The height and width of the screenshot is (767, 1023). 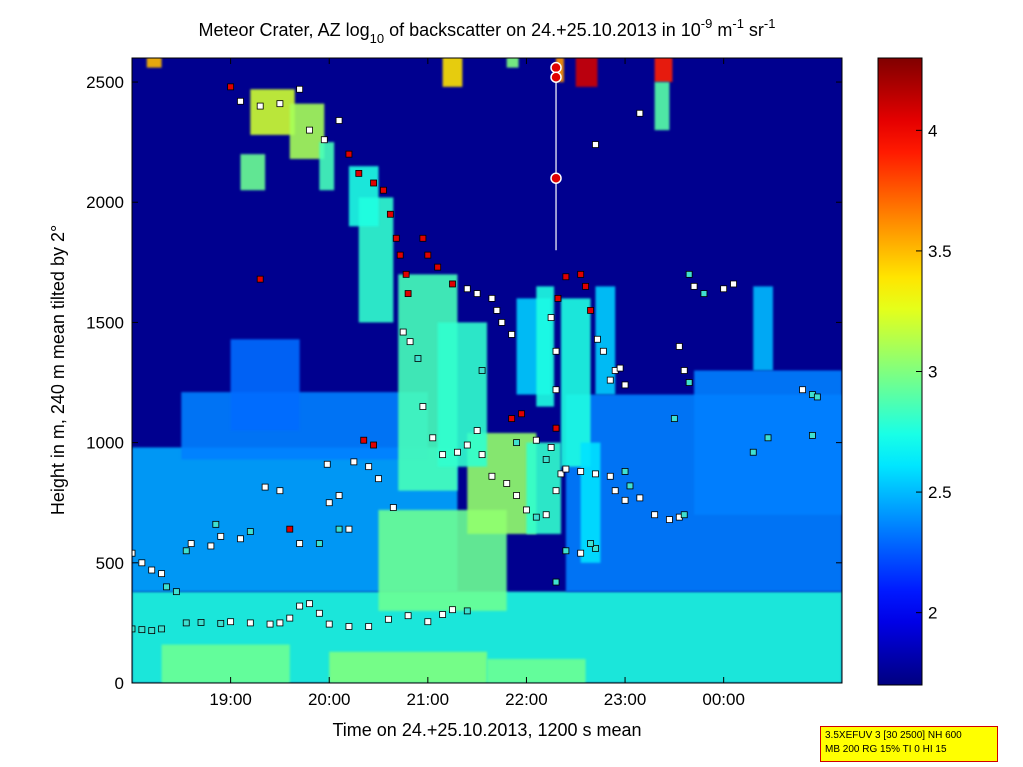 I want to click on y-tick-label: 2500, so click(x=105, y=82).